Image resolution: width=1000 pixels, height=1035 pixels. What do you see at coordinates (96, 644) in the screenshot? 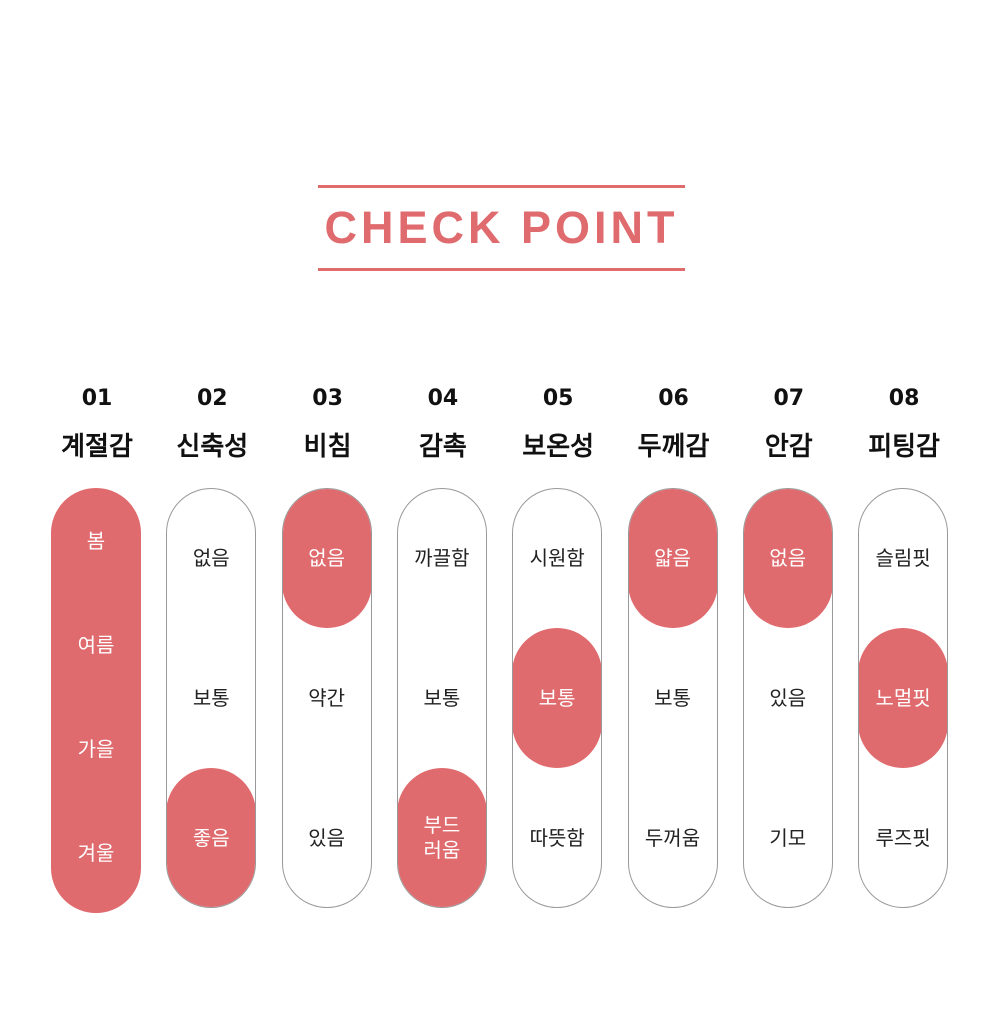
I see `option-selected: 여름` at bounding box center [96, 644].